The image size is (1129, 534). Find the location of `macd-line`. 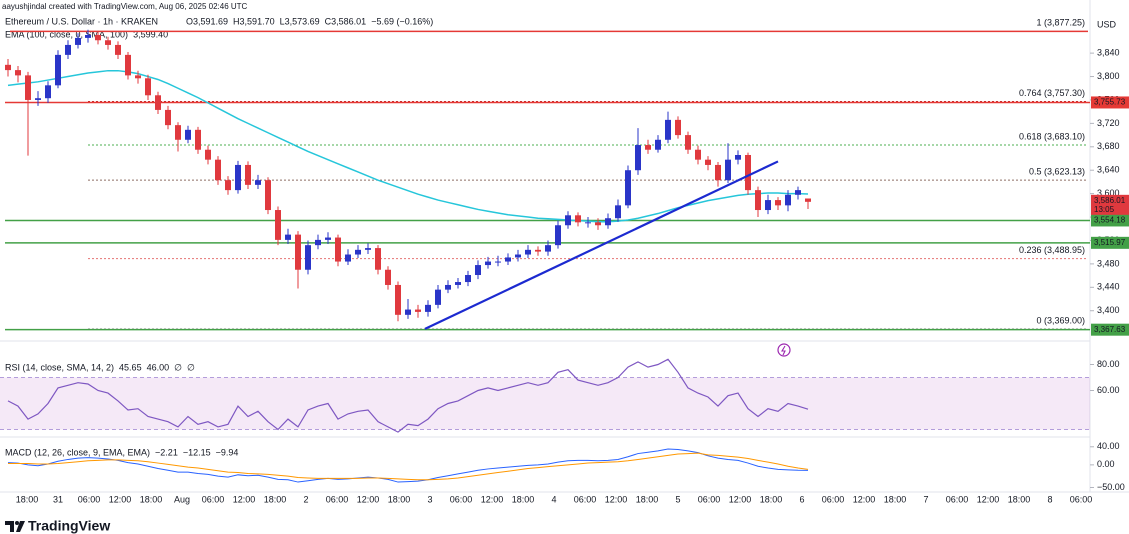

macd-line is located at coordinates (408, 466).